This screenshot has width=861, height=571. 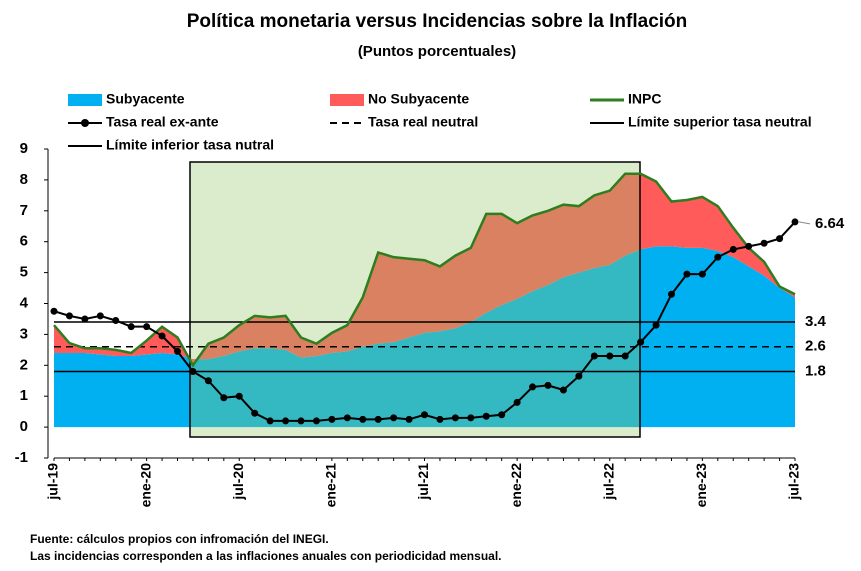 What do you see at coordinates (85, 123) in the screenshot?
I see `legend-marker` at bounding box center [85, 123].